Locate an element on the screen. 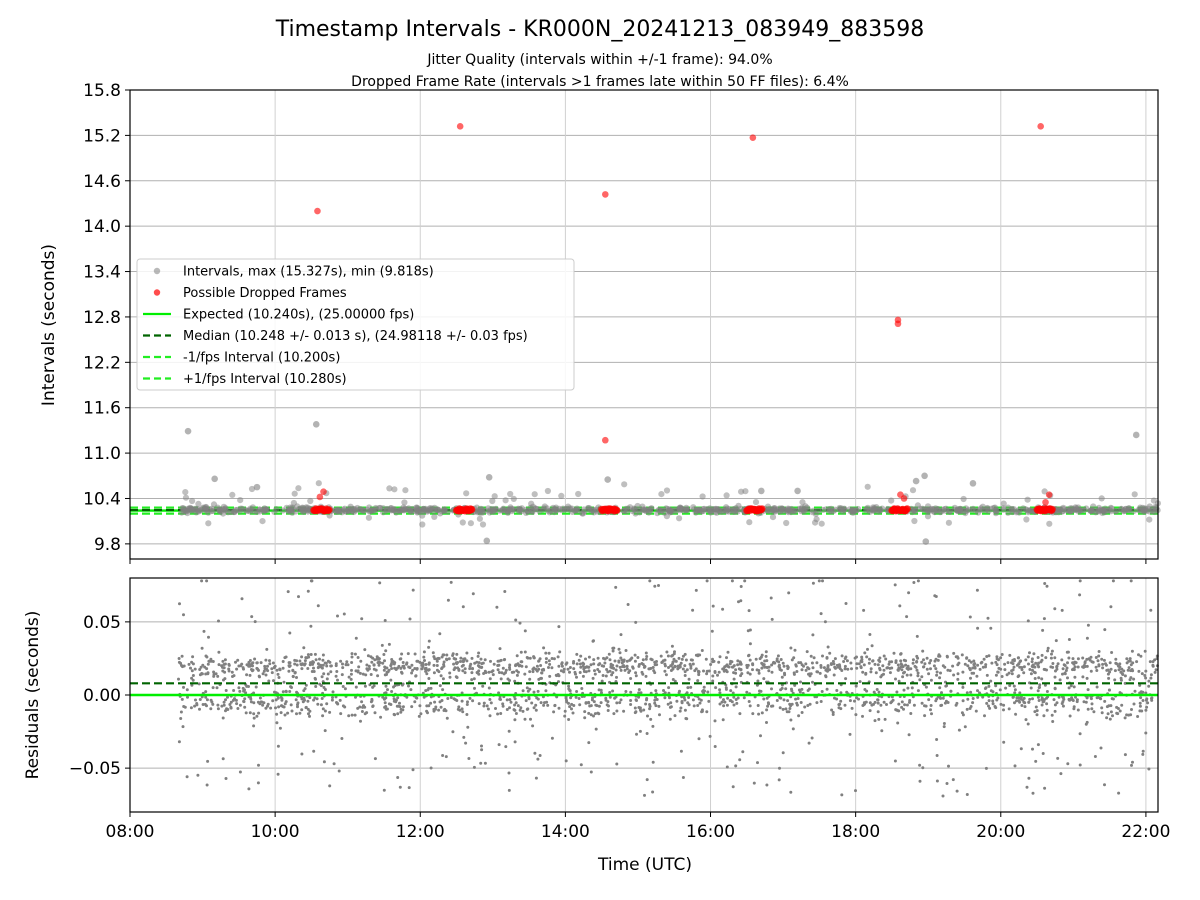  bottom-ytick-label: −0.05 is located at coordinates (95, 769).